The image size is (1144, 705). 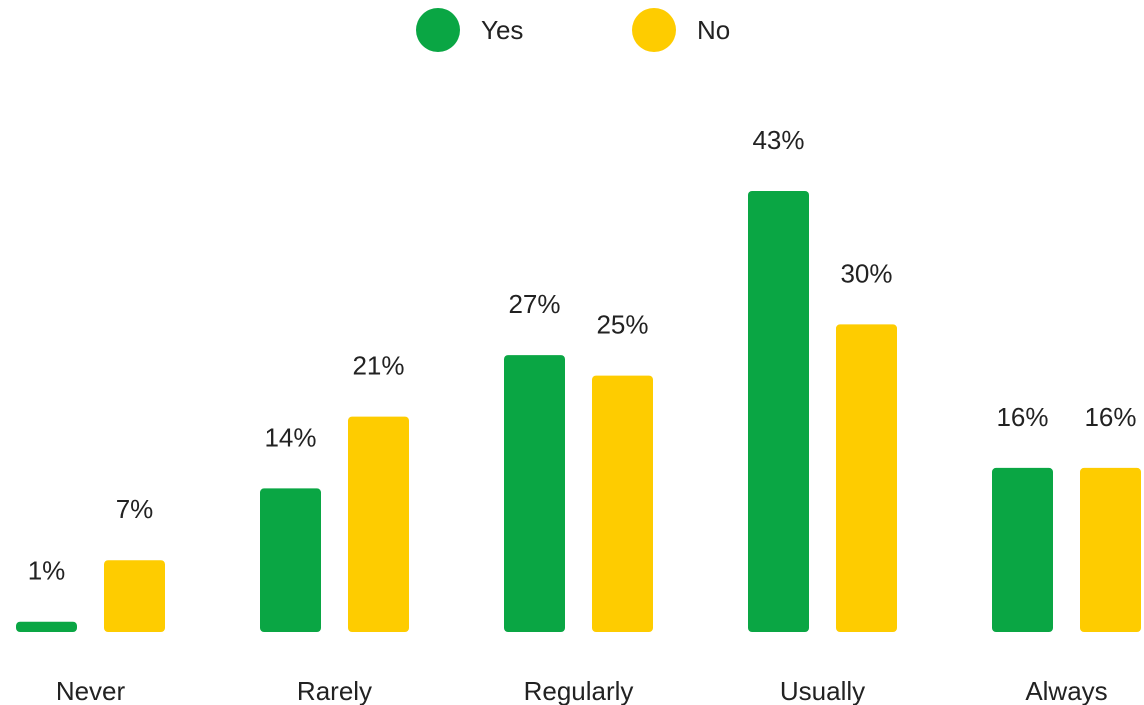 What do you see at coordinates (290, 560) in the screenshot?
I see `bar-rarely-yes` at bounding box center [290, 560].